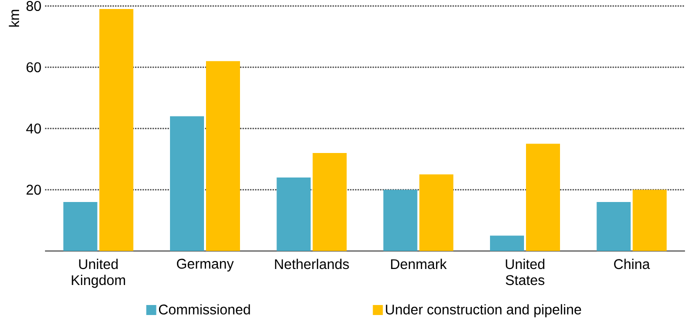  I want to click on legend-label: Under construction and pipeline, so click(484, 311).